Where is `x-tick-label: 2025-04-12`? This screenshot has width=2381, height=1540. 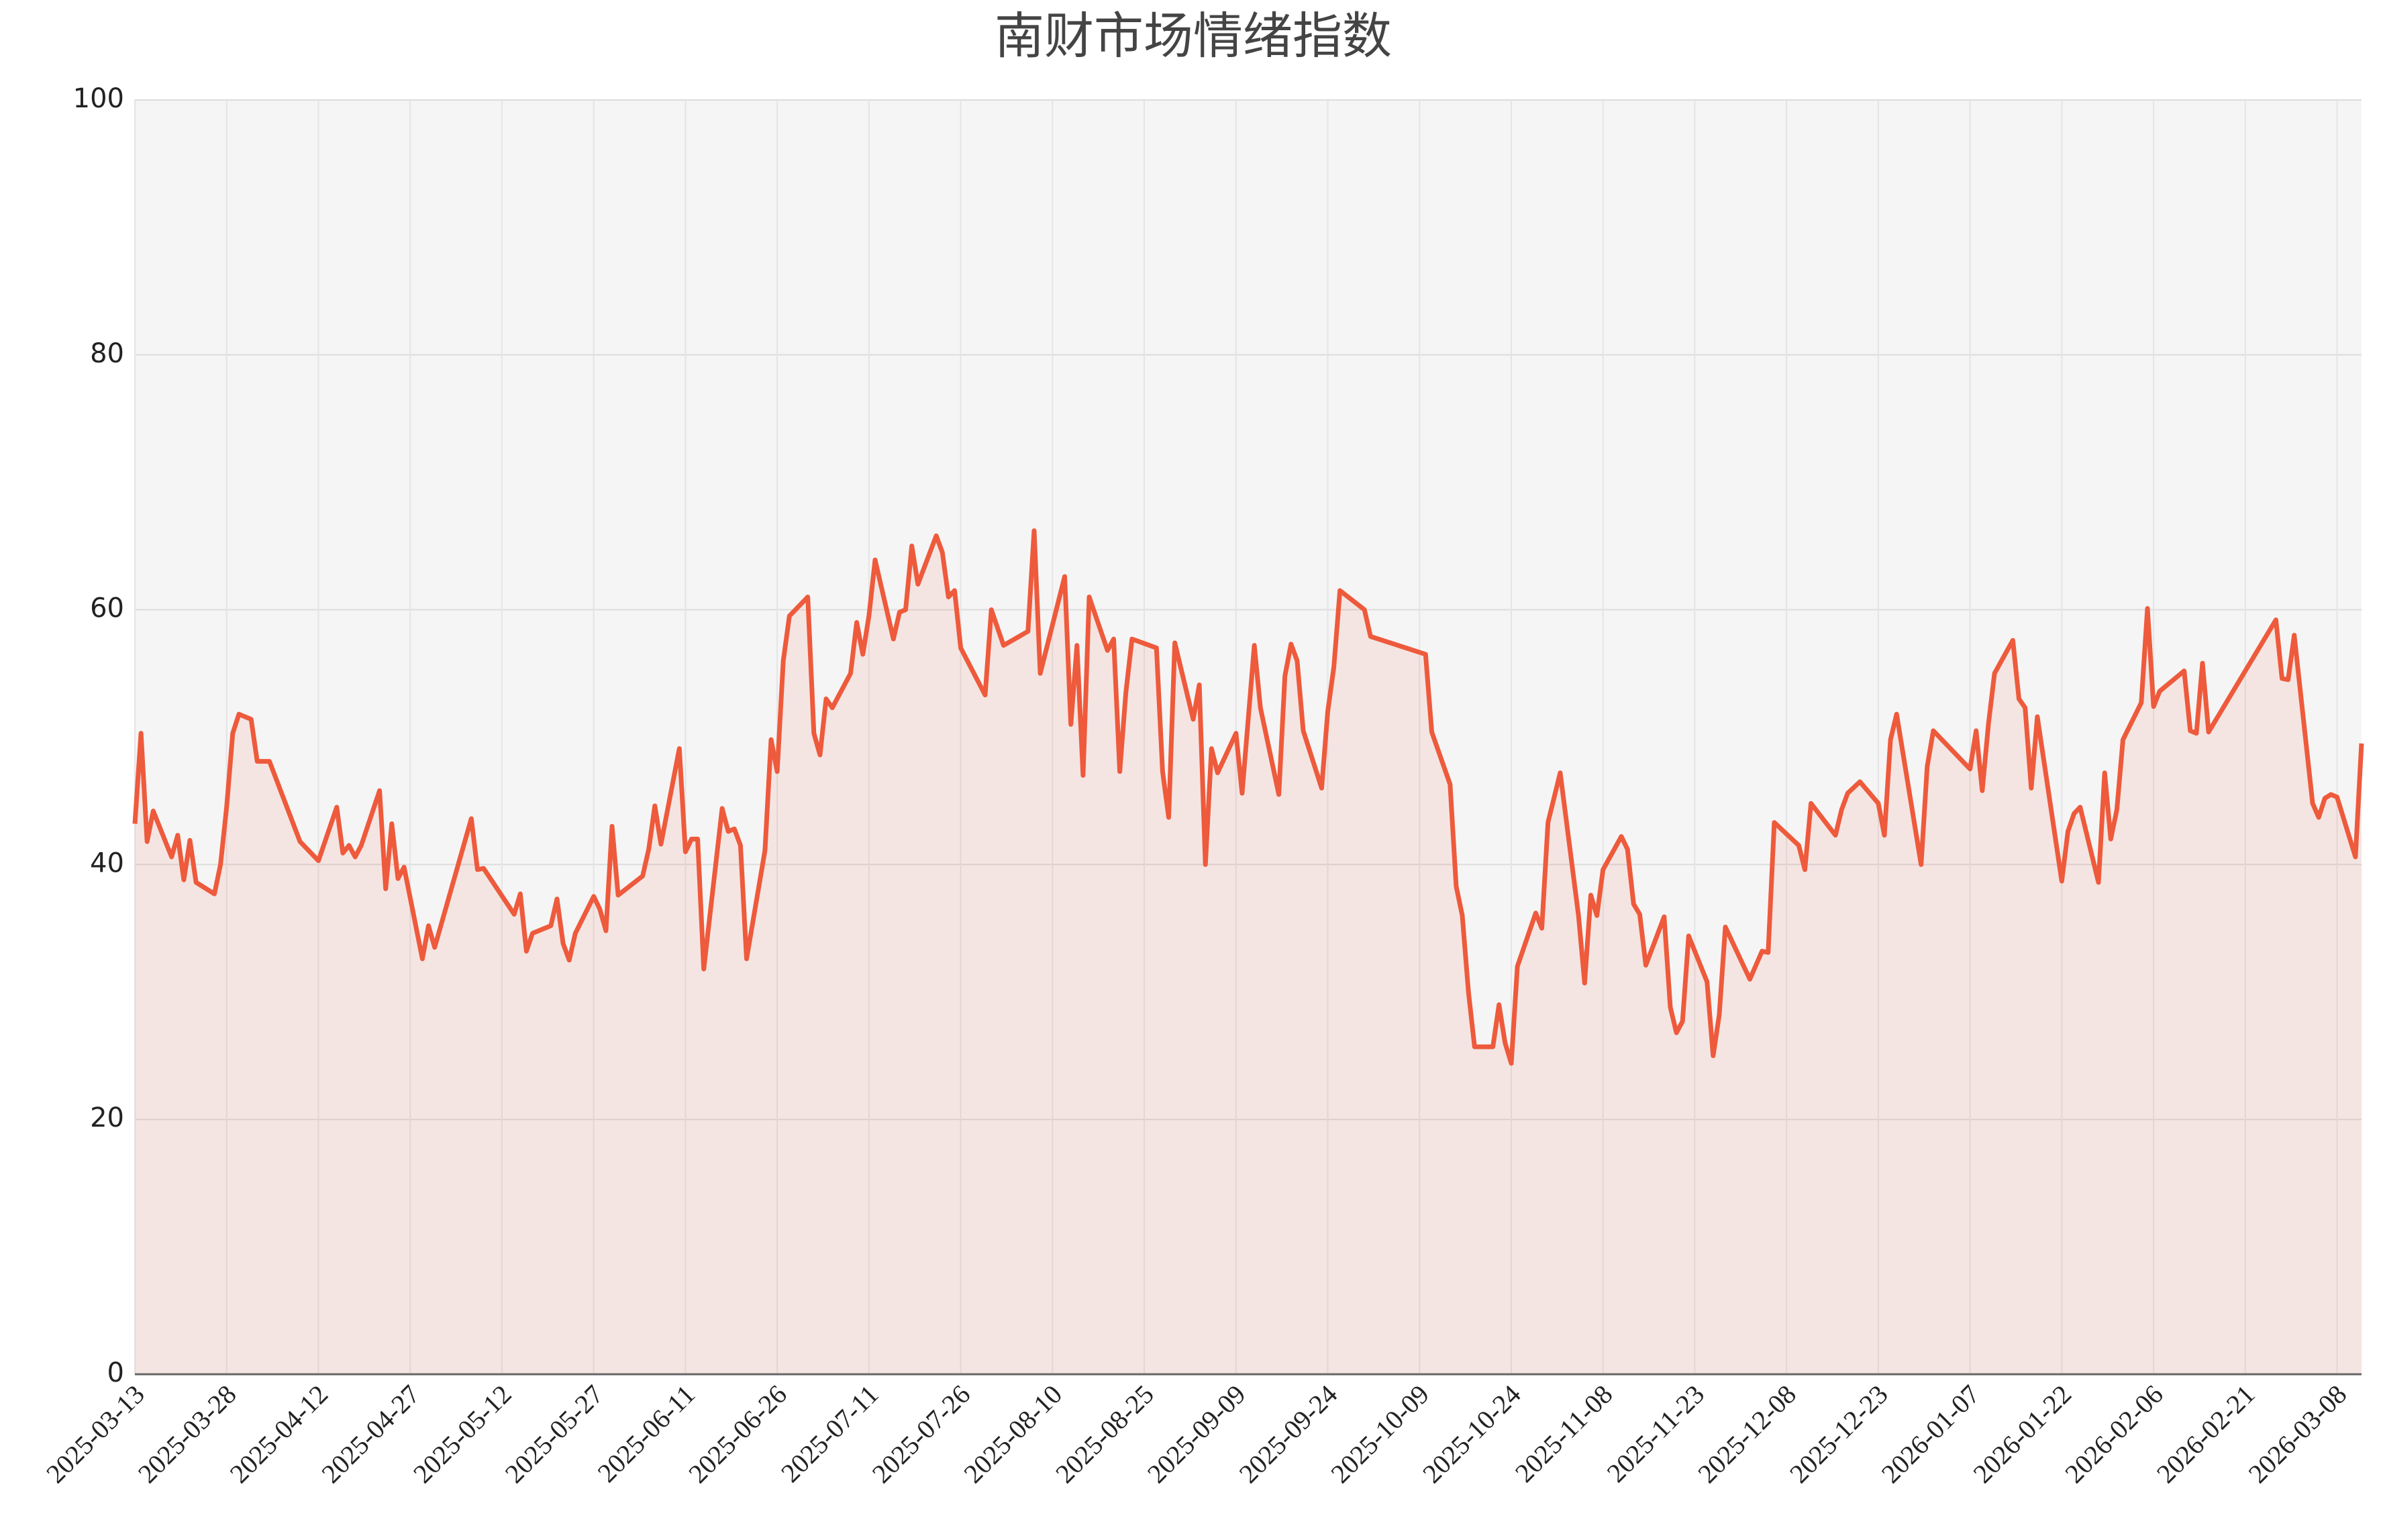
x-tick-label: 2025-04-12 is located at coordinates (279, 1434).